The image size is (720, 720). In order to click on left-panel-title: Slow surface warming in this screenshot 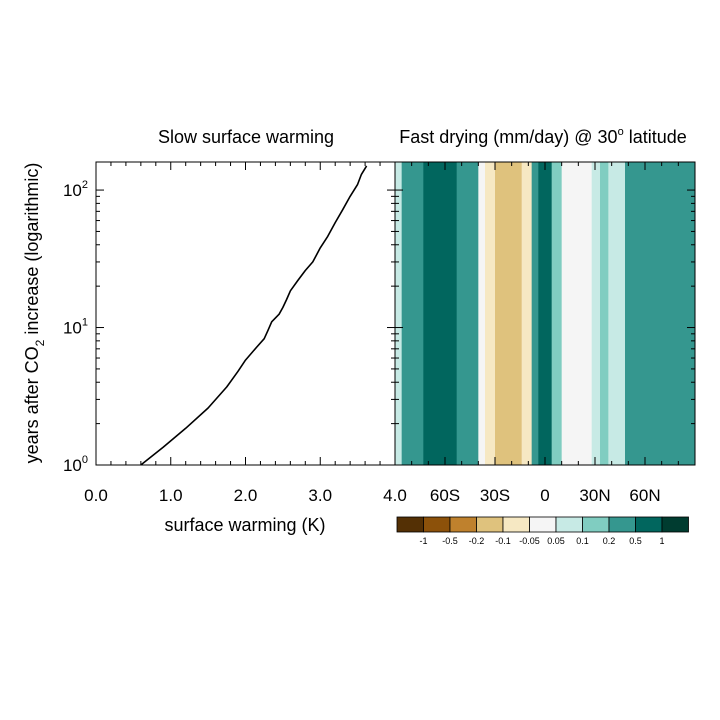, I will do `click(246, 137)`.